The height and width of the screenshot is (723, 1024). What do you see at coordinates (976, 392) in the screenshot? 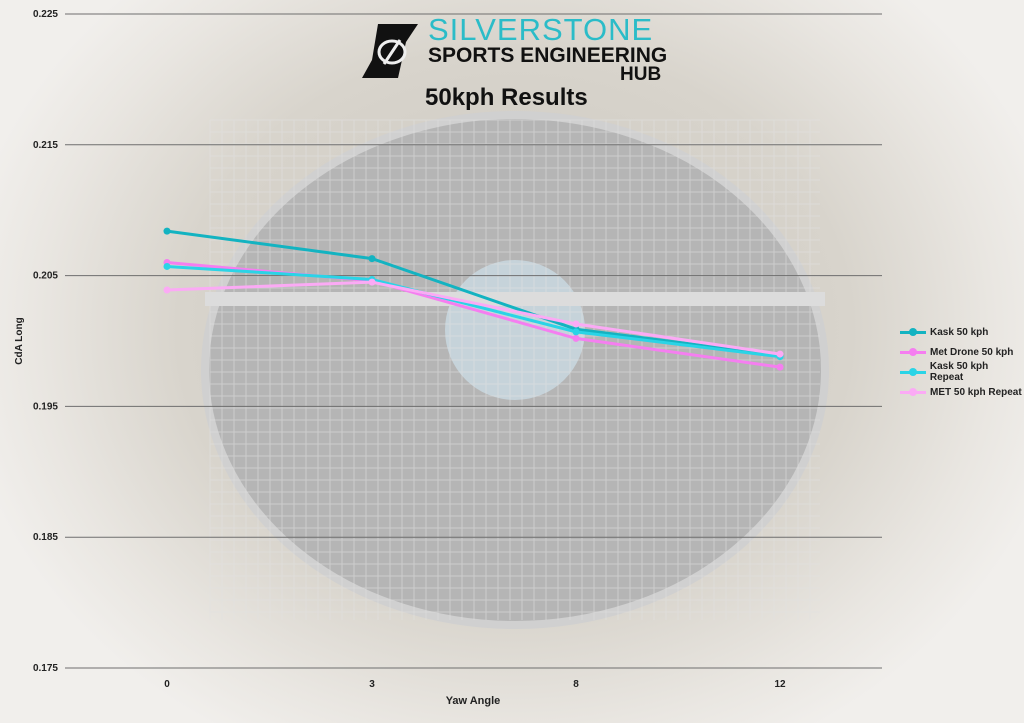
I see `legend-label: MET 50 kph Repeat` at bounding box center [976, 392].